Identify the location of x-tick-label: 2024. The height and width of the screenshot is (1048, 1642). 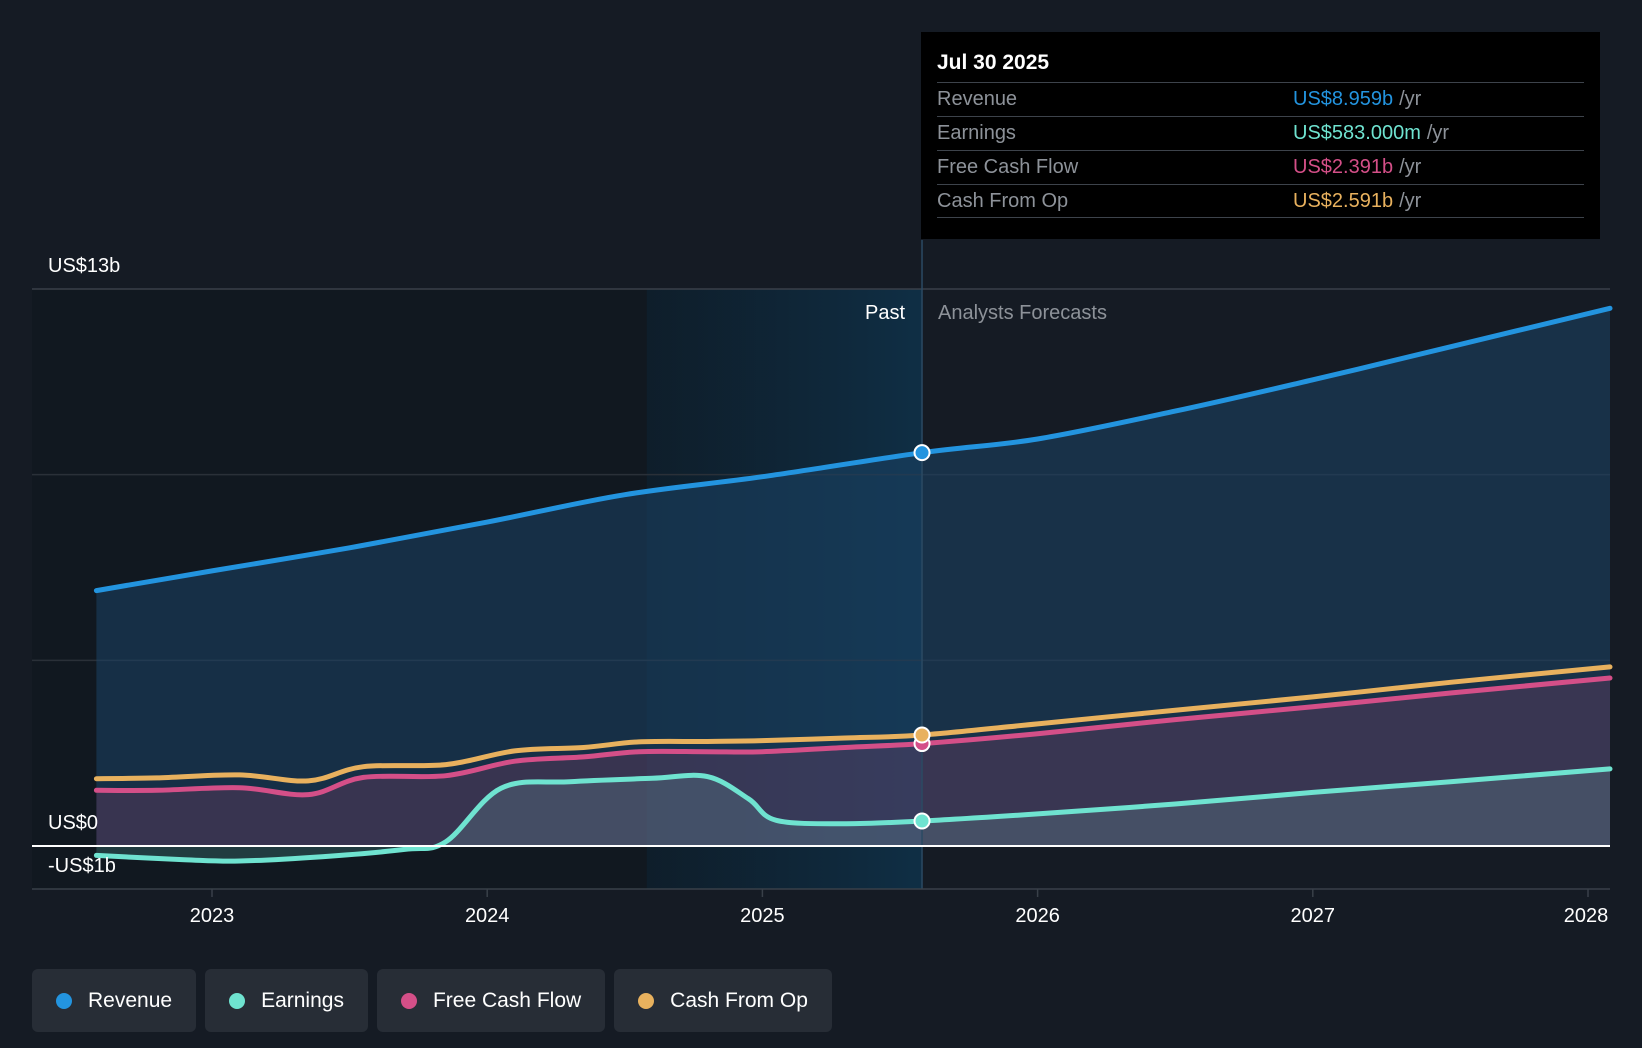
(487, 916).